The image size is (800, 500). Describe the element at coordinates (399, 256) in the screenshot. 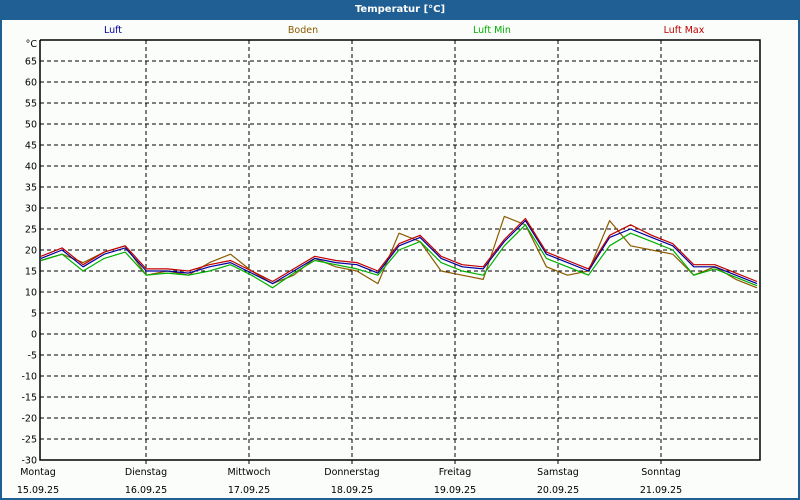

I see `series-line-luft-min` at that location.